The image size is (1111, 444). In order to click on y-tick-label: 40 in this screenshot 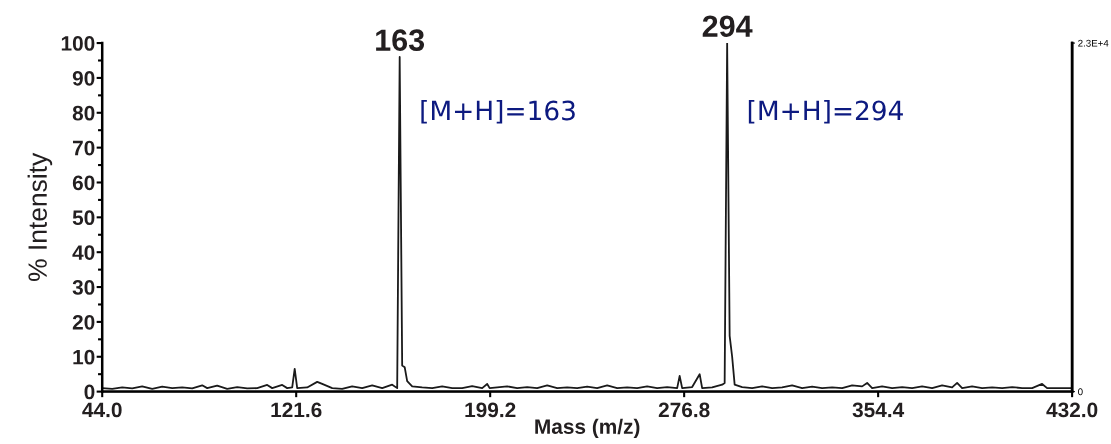, I will do `click(83, 252)`.